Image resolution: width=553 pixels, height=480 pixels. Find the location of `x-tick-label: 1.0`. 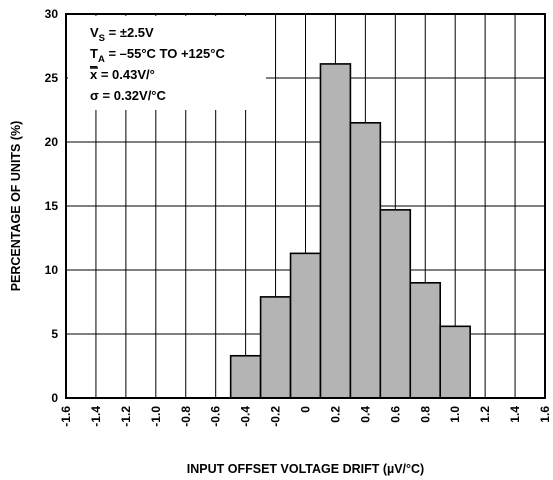

x-tick-label: 1.0 is located at coordinates (455, 414).